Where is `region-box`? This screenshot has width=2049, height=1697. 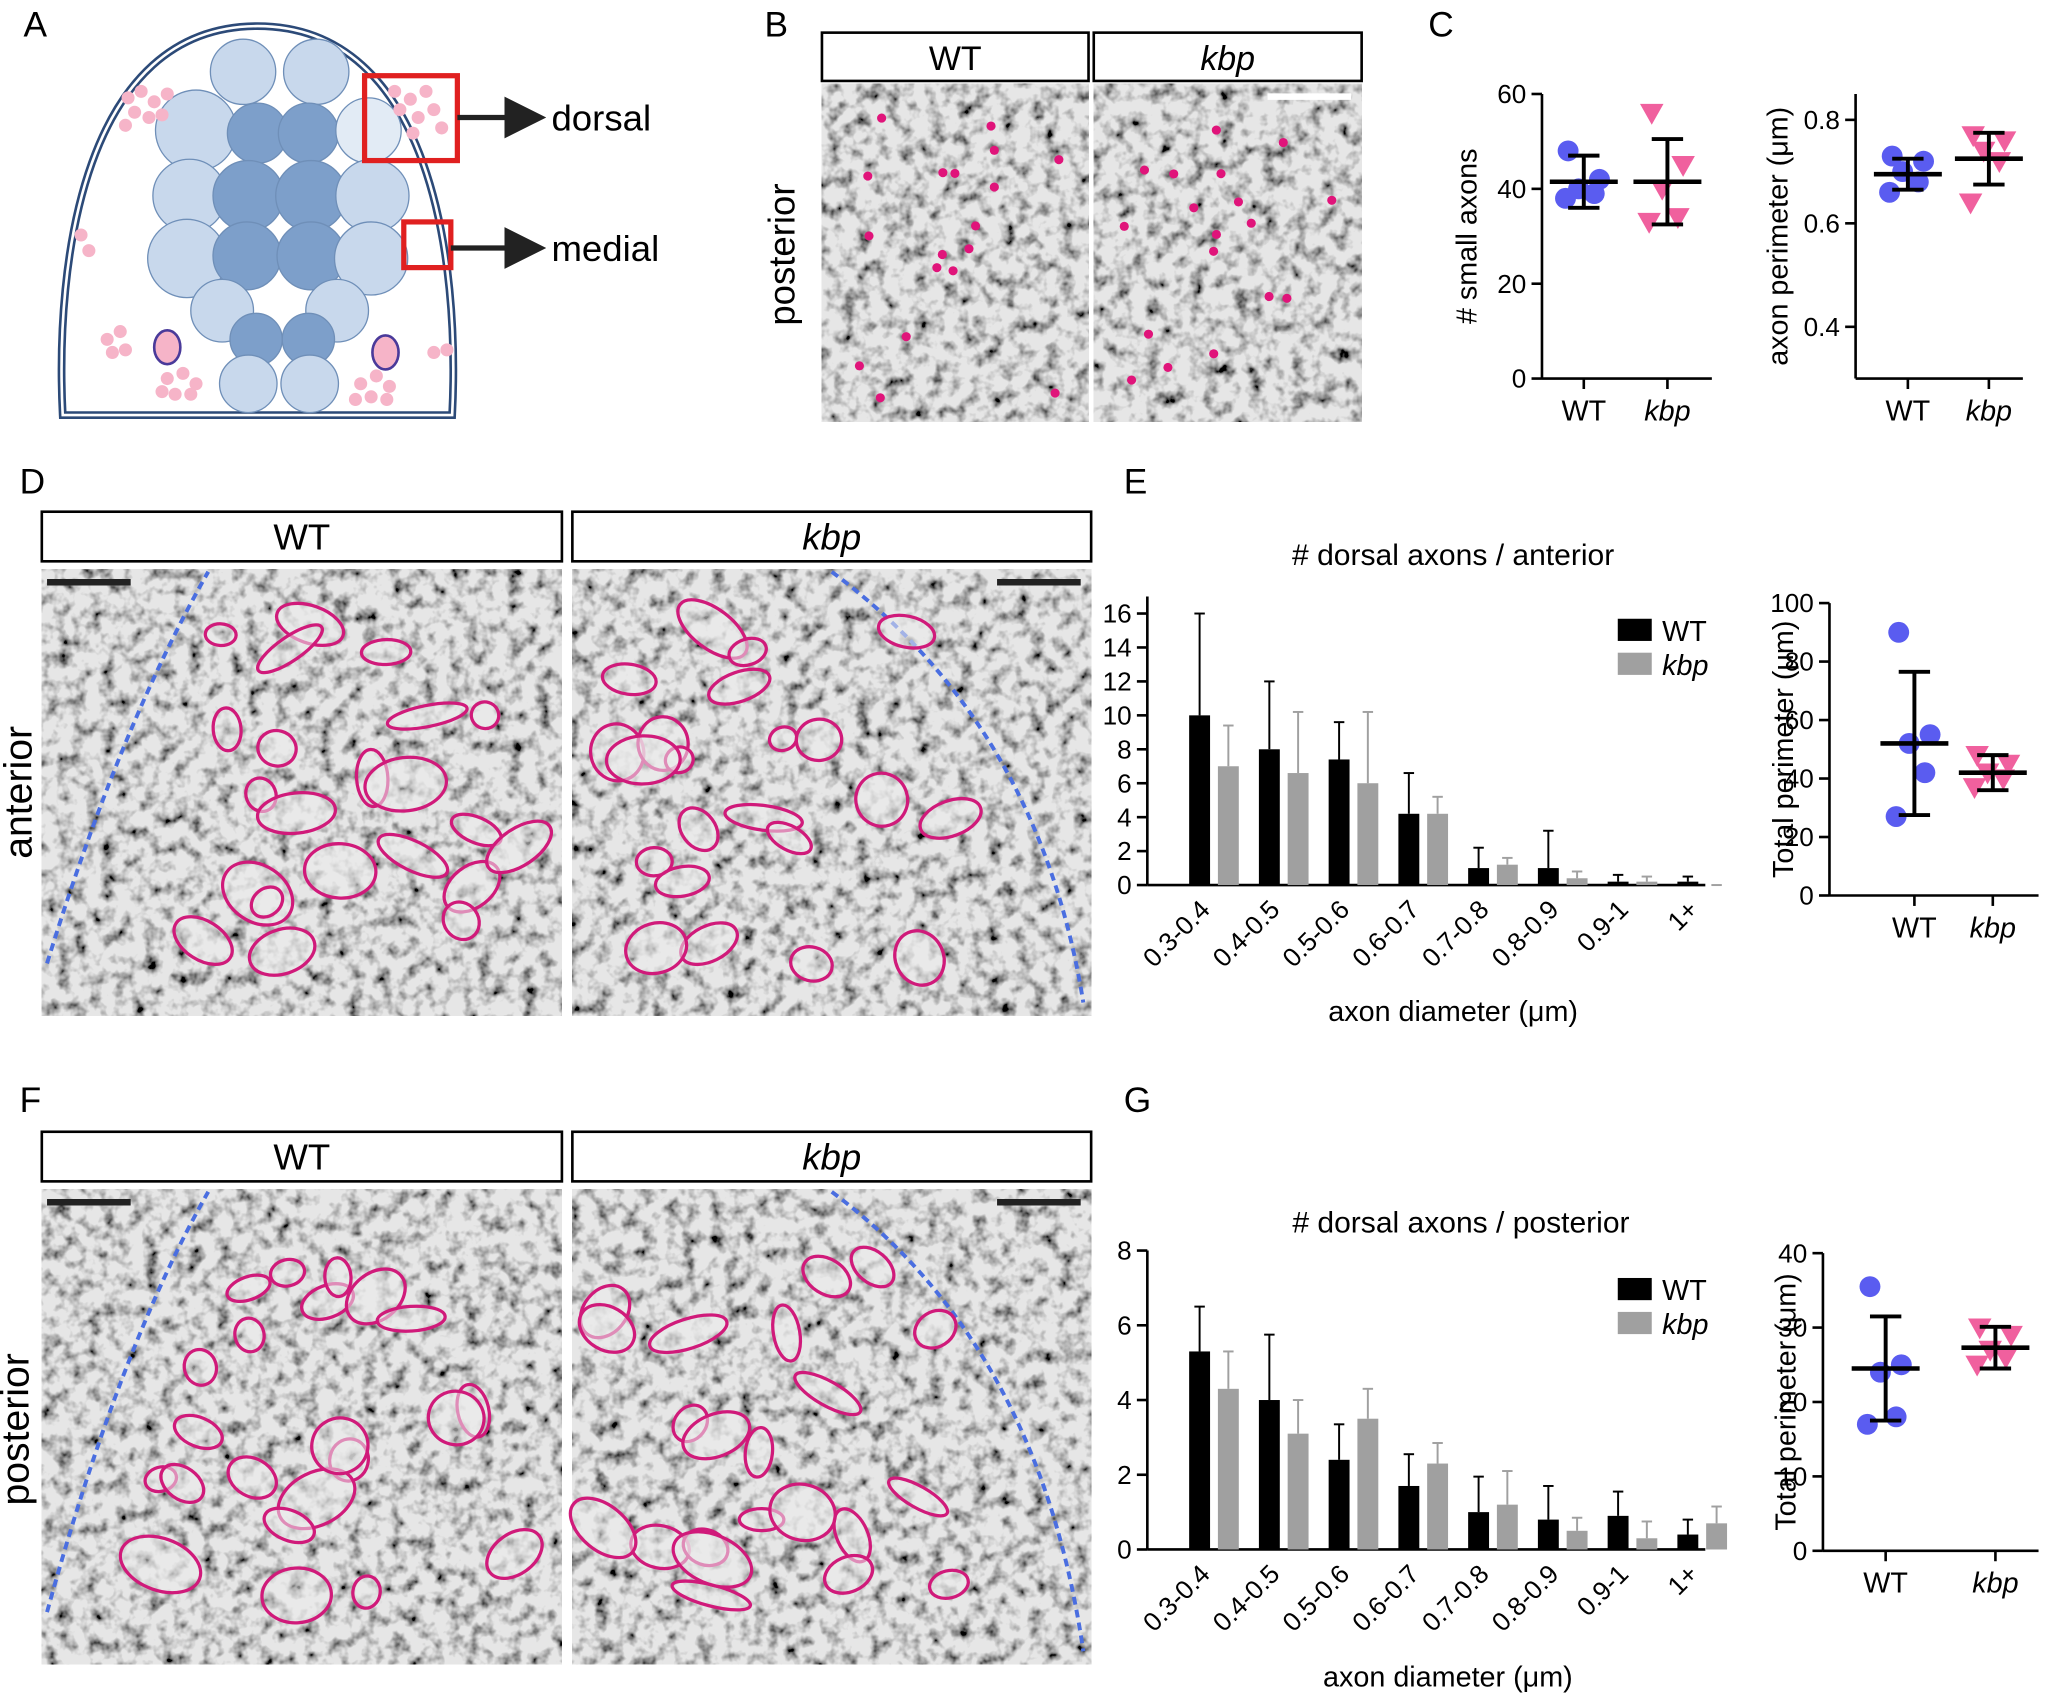
region-box is located at coordinates (427, 245).